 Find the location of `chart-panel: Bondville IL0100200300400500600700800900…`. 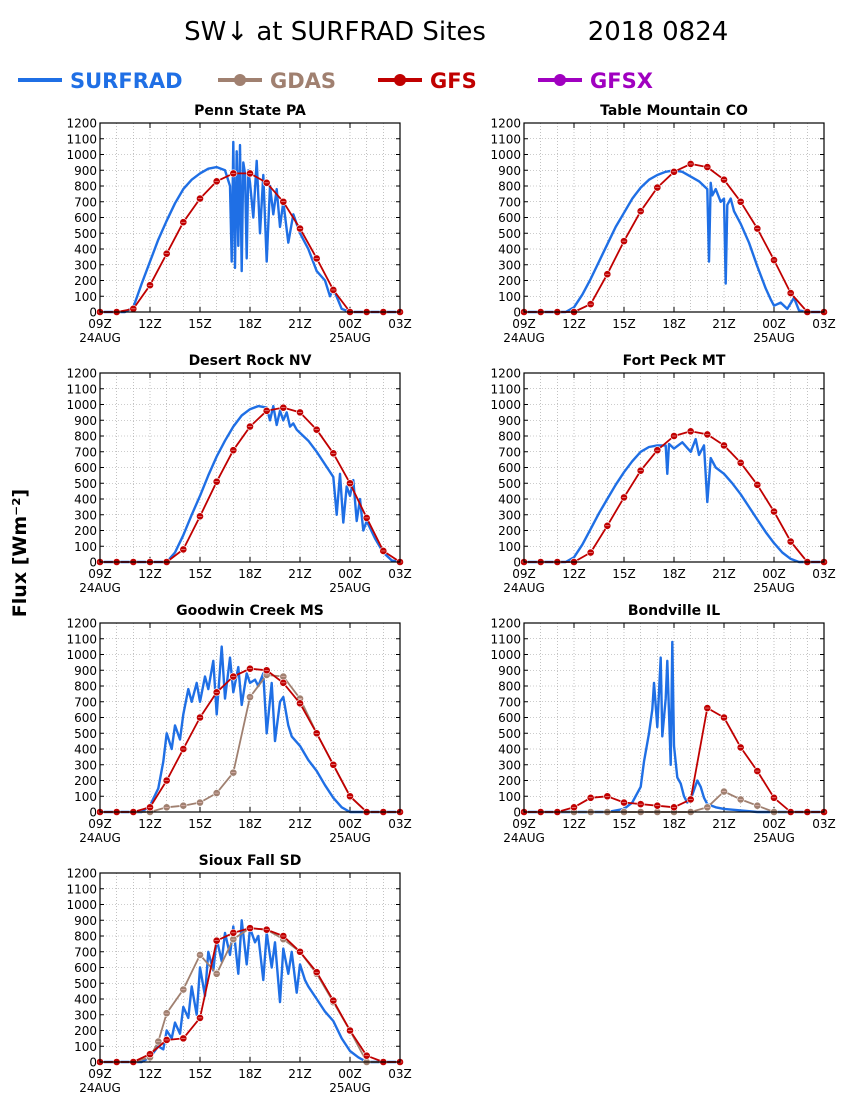

chart-panel: Bondville IL0100200300400500600700800900… is located at coordinates (662, 724).